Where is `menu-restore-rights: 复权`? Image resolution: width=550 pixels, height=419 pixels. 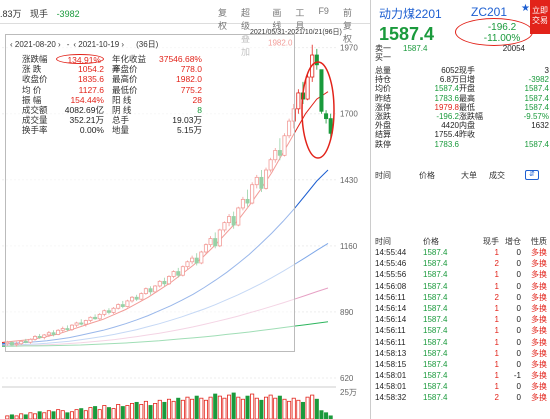 menu-restore-rights: 复权 is located at coordinates (223, 19).